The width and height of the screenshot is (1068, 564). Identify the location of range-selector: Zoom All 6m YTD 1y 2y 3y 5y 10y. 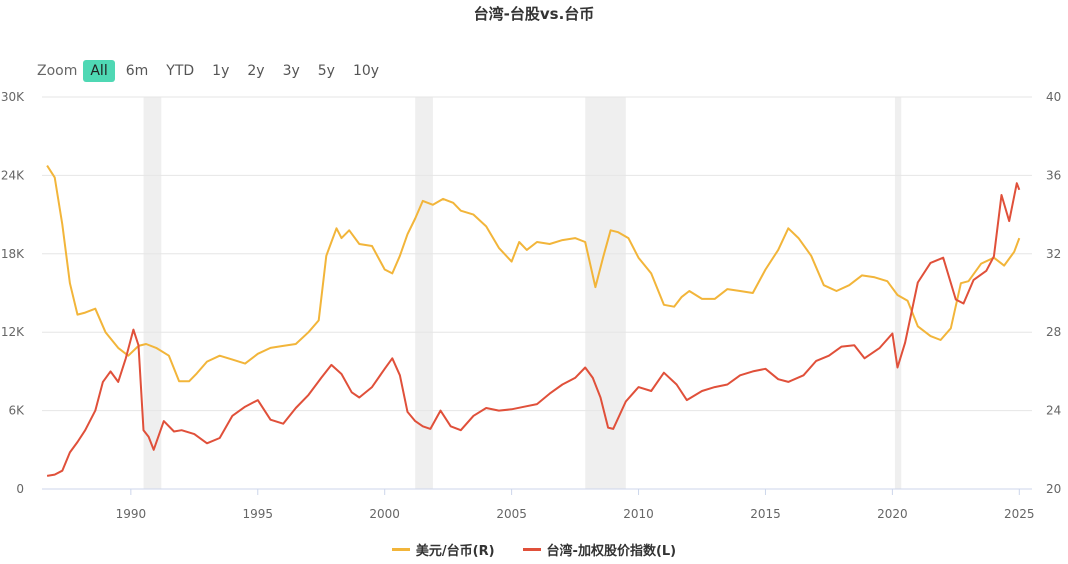
(213, 71).